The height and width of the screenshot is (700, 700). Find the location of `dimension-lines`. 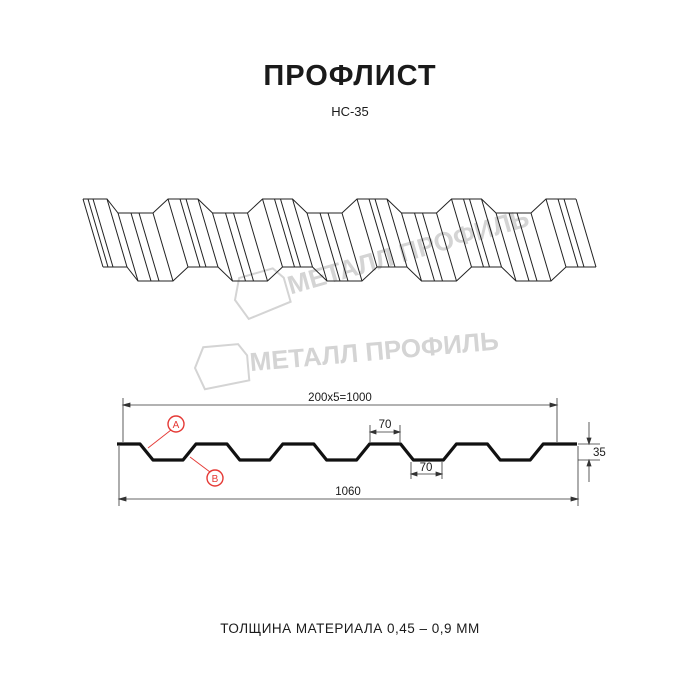

dimension-lines is located at coordinates (358, 452).